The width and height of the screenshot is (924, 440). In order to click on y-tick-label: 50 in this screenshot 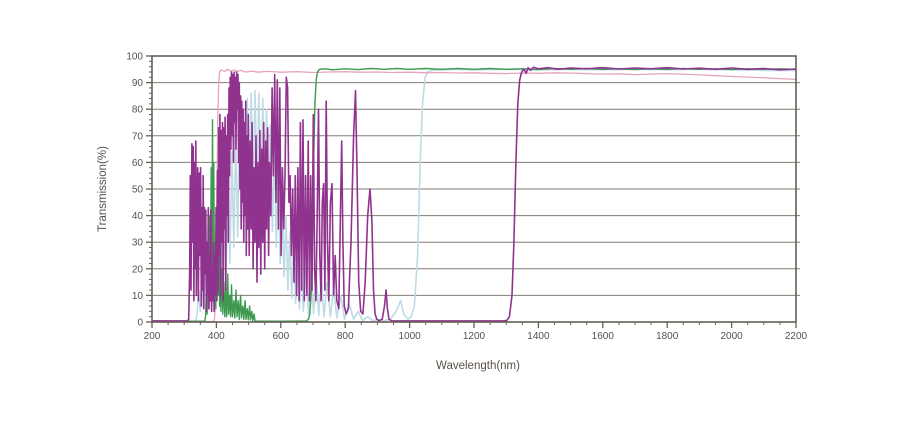, I will do `click(138, 190)`.